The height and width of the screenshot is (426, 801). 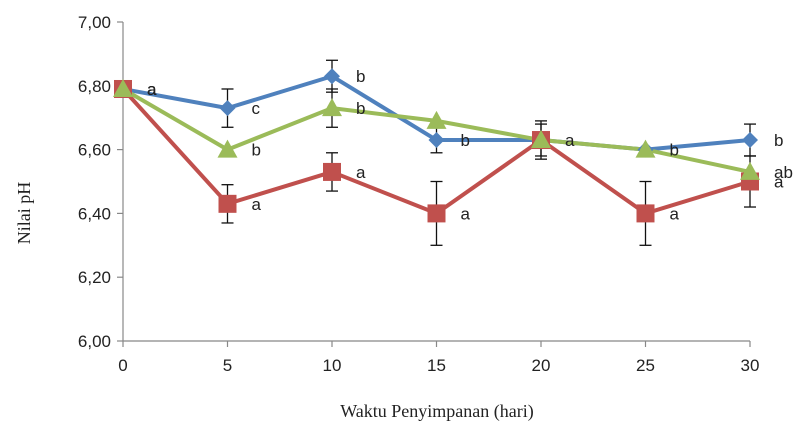 What do you see at coordinates (227, 365) in the screenshot?
I see `x-tick-label: 5` at bounding box center [227, 365].